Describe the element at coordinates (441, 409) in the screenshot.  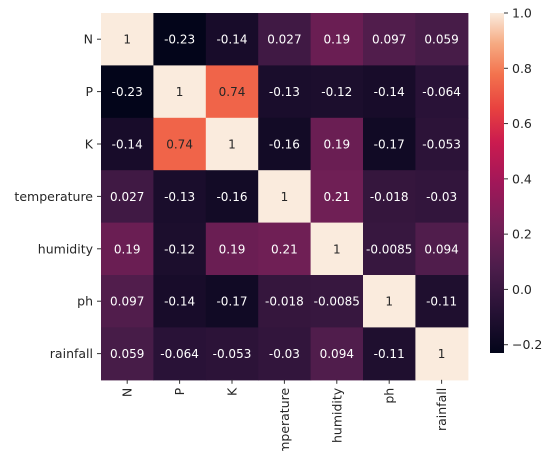
I see `x-tick-label: rainfall` at that location.